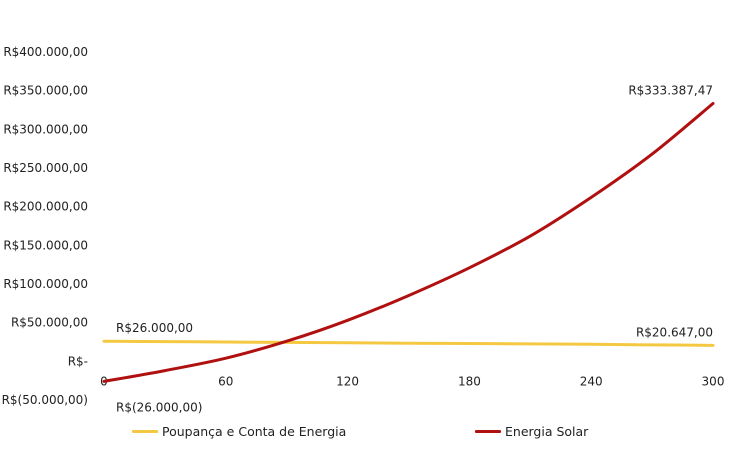 The image size is (742, 453). I want to click on data-label: R$26.000,00, so click(154, 328).